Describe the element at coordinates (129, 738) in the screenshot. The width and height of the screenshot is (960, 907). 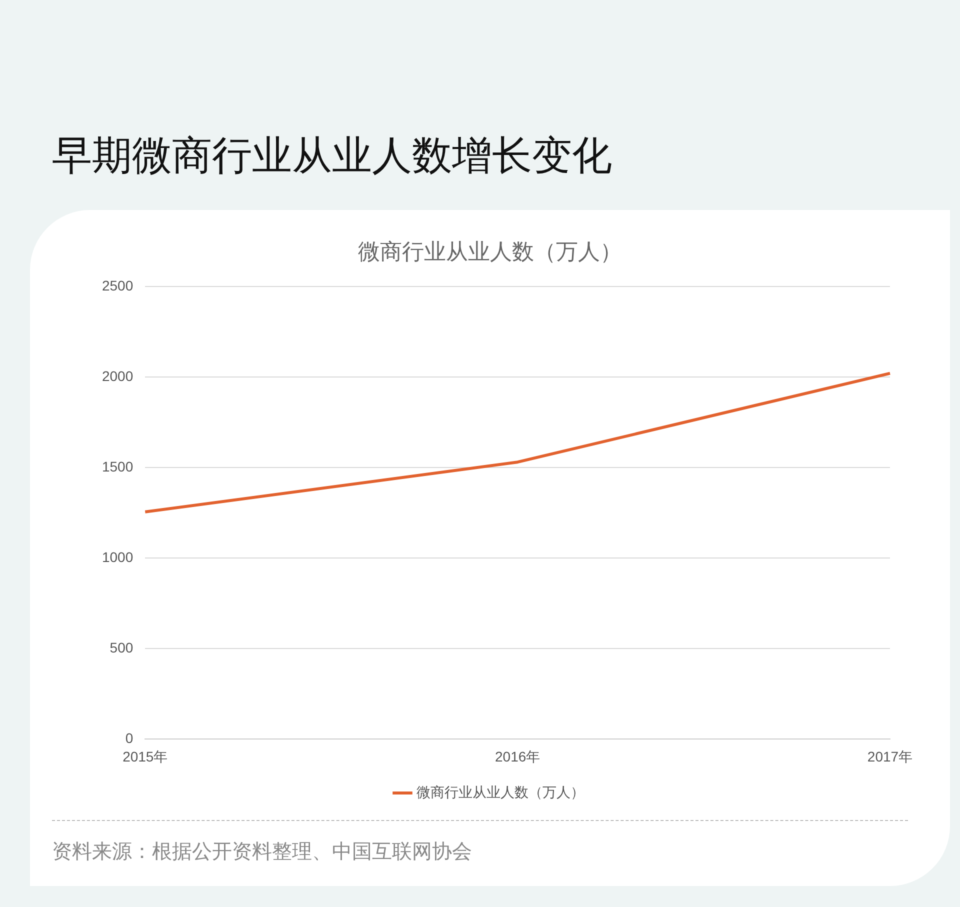
I see `y-tick-label: 0` at that location.